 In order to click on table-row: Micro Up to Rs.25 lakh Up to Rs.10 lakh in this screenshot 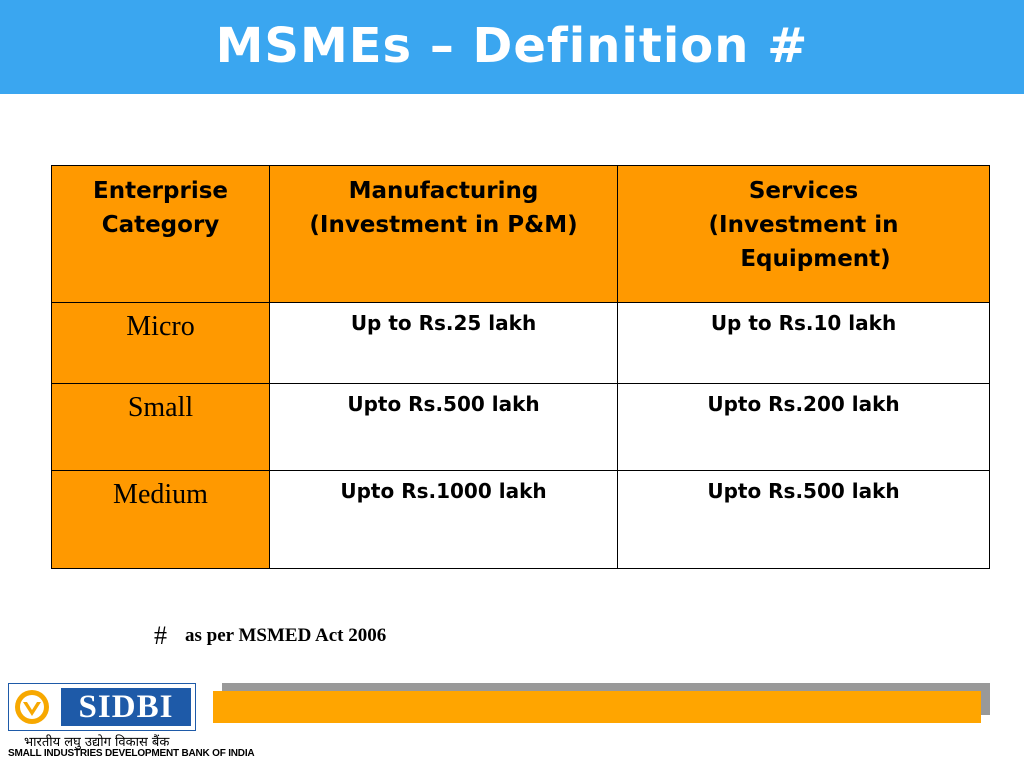, I will do `click(520, 343)`.